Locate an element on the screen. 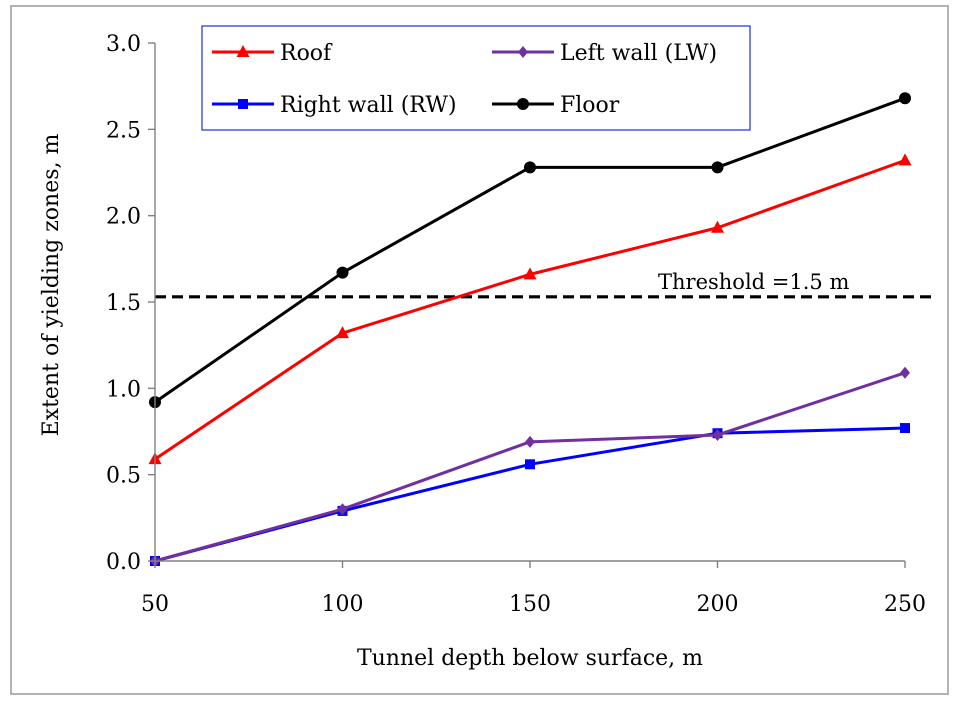 This screenshot has height=706, width=960. x-tick-label: 100 is located at coordinates (343, 604).